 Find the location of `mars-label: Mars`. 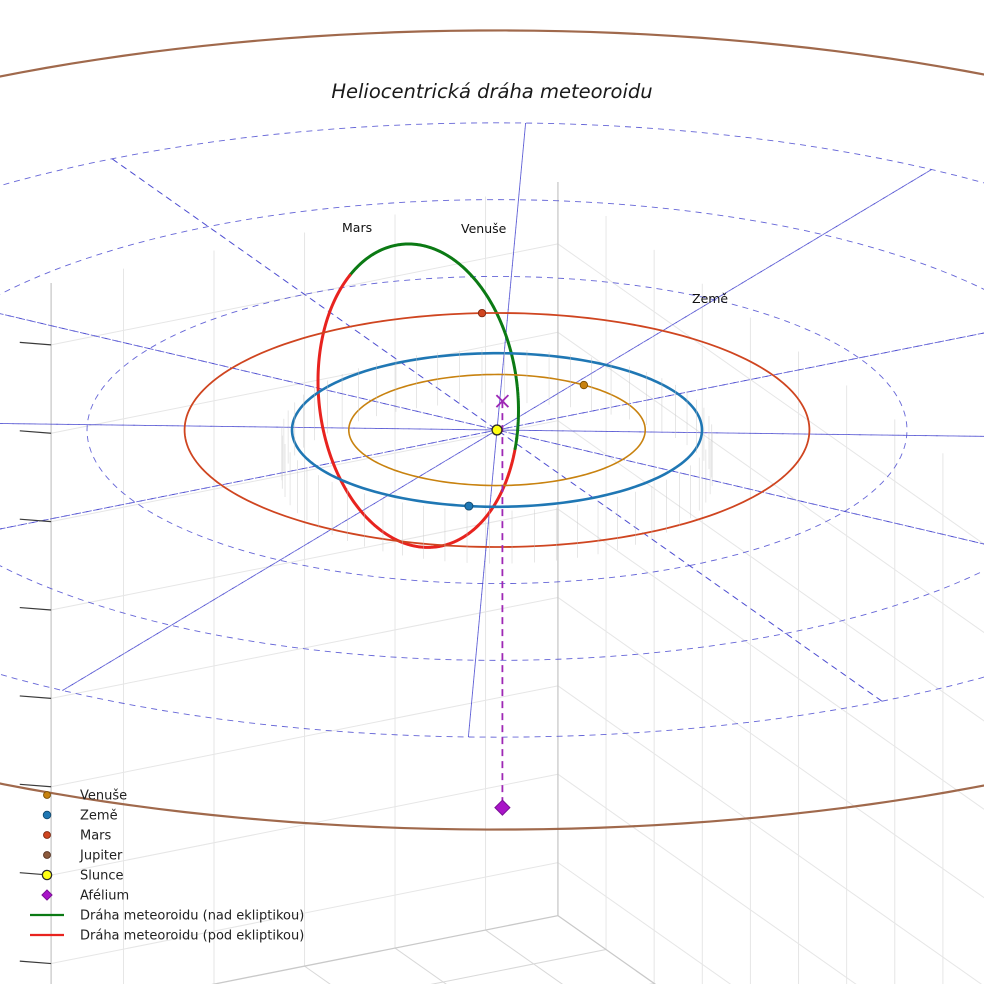

mars-label: Mars is located at coordinates (357, 227).